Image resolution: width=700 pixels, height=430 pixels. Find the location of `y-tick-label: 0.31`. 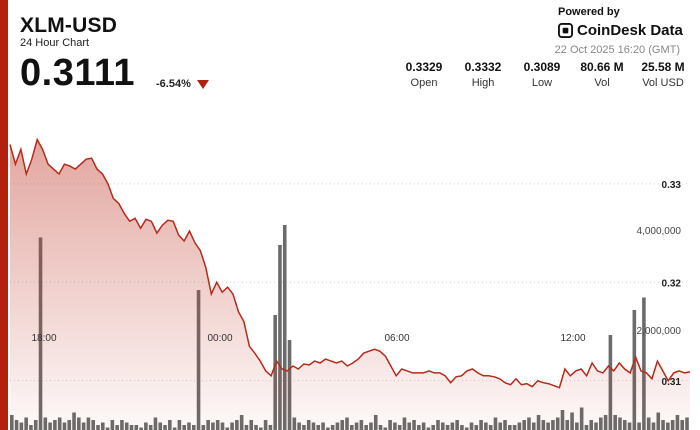

y-tick-label: 0.31 is located at coordinates (672, 382).